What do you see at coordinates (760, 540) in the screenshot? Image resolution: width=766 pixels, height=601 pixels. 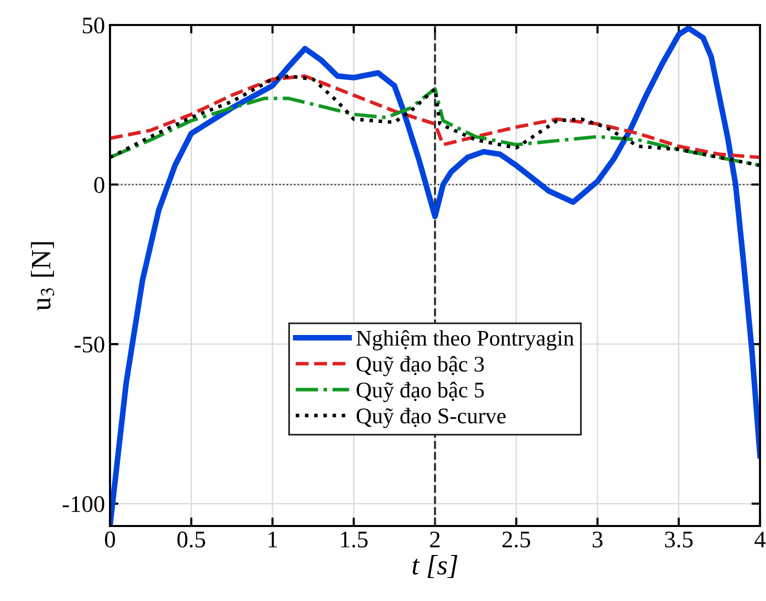 I see `x-tick-label: 4` at bounding box center [760, 540].